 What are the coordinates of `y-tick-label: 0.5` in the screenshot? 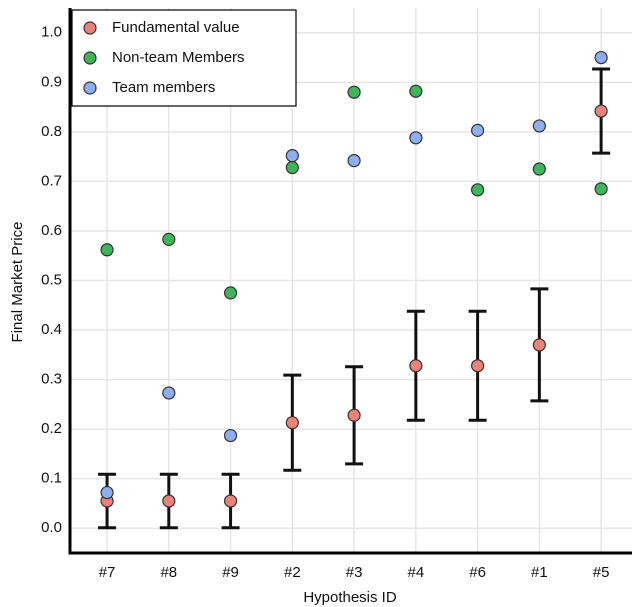 It's located at (51, 279).